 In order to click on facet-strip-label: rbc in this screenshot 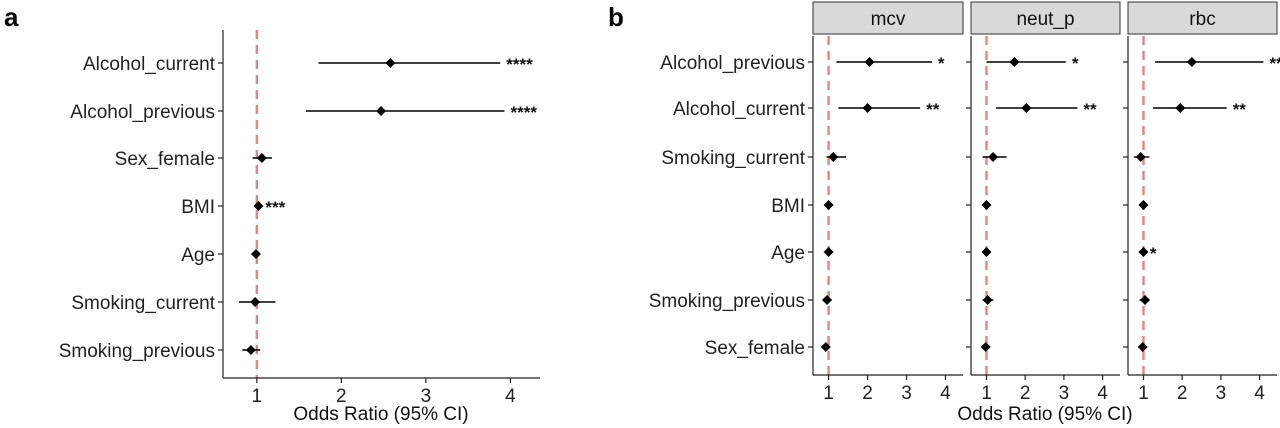, I will do `click(1202, 19)`.